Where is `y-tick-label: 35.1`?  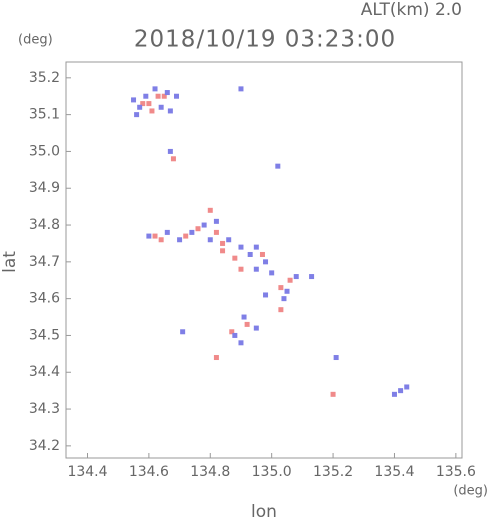
y-tick-label: 35.1 is located at coordinates (44, 115).